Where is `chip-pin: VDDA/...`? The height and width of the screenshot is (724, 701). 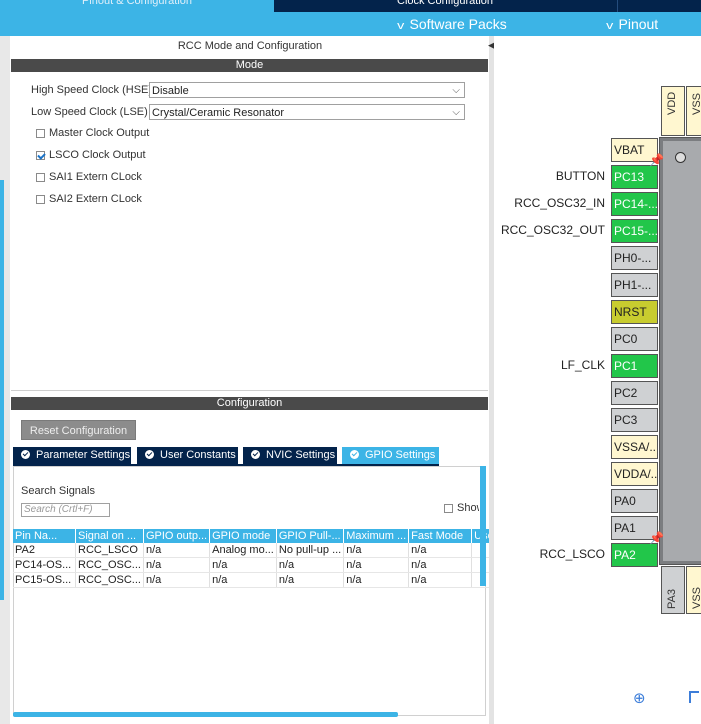
chip-pin: VDDA/... is located at coordinates (634, 474).